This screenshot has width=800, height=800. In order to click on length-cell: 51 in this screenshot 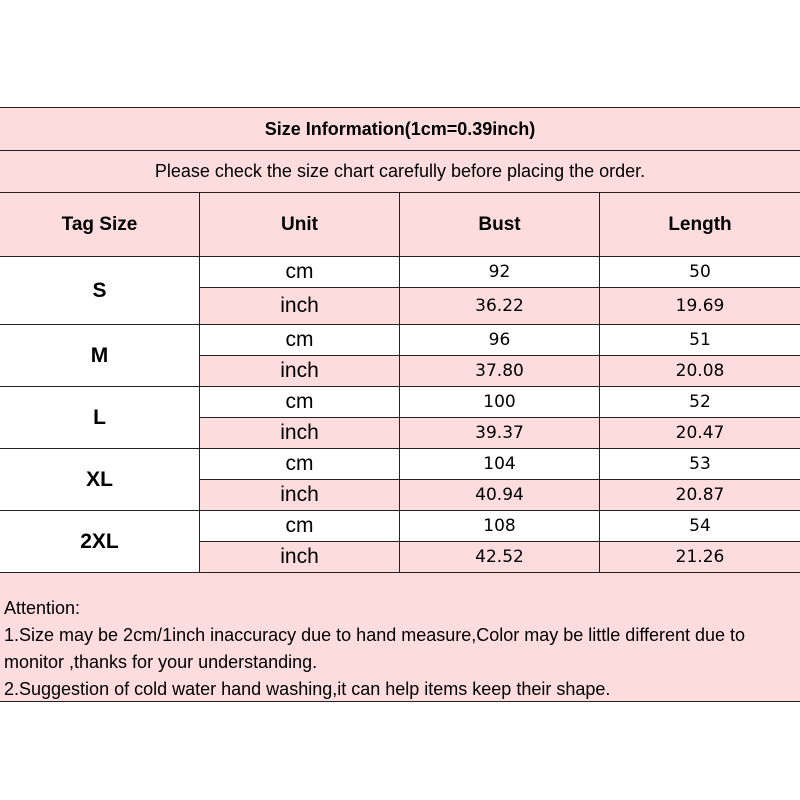, I will do `click(700, 340)`.